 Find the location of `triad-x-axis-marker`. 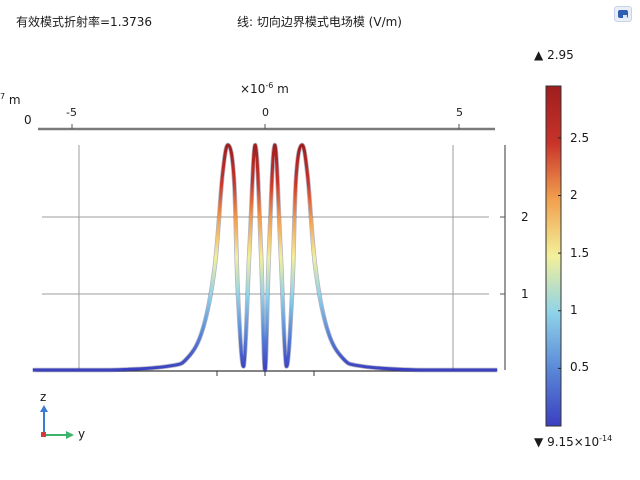

triad-x-axis-marker is located at coordinates (43, 434).